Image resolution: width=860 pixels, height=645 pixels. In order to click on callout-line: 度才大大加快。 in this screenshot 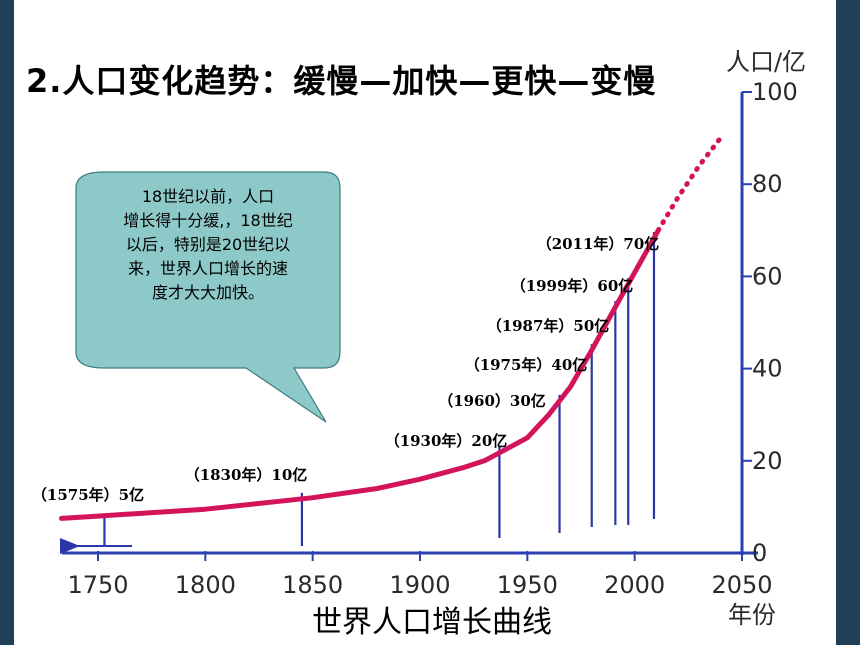, I will do `click(208, 292)`.